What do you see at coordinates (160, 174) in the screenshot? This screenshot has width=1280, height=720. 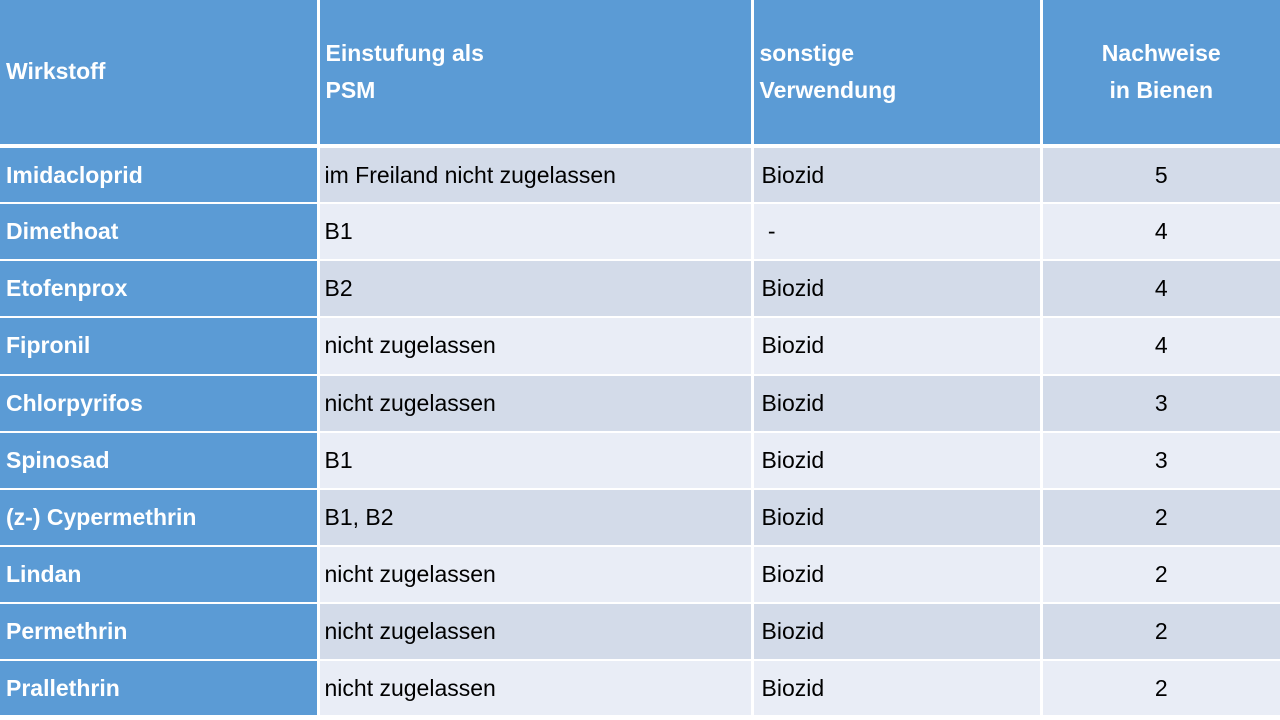 I see `row-header-substance: Imidacloprid` at bounding box center [160, 174].